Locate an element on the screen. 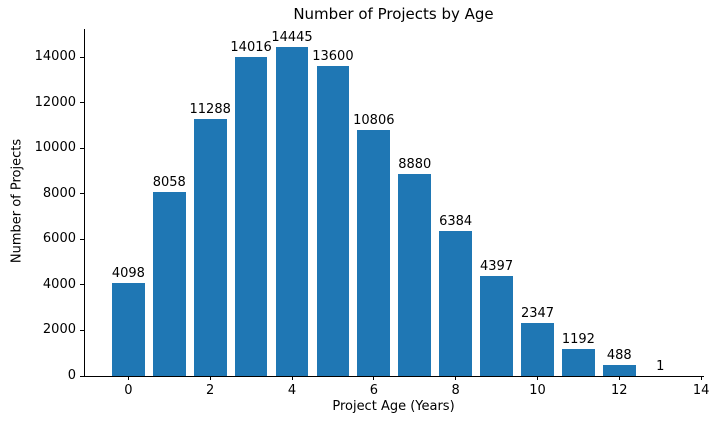  y-tick-label: 12000 is located at coordinates (55, 102).